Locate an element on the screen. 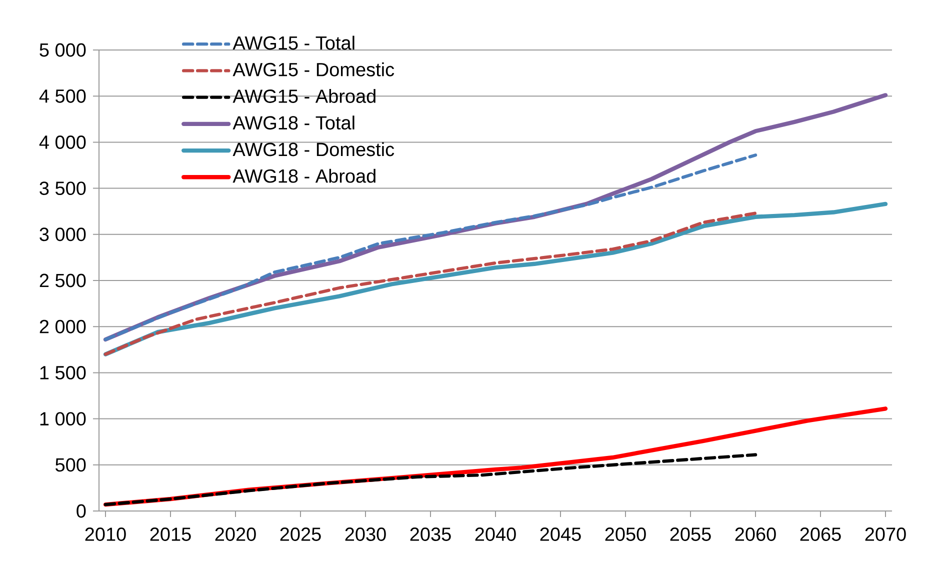 The image size is (950, 571). y-tick-label: 5 000 is located at coordinates (63, 50).